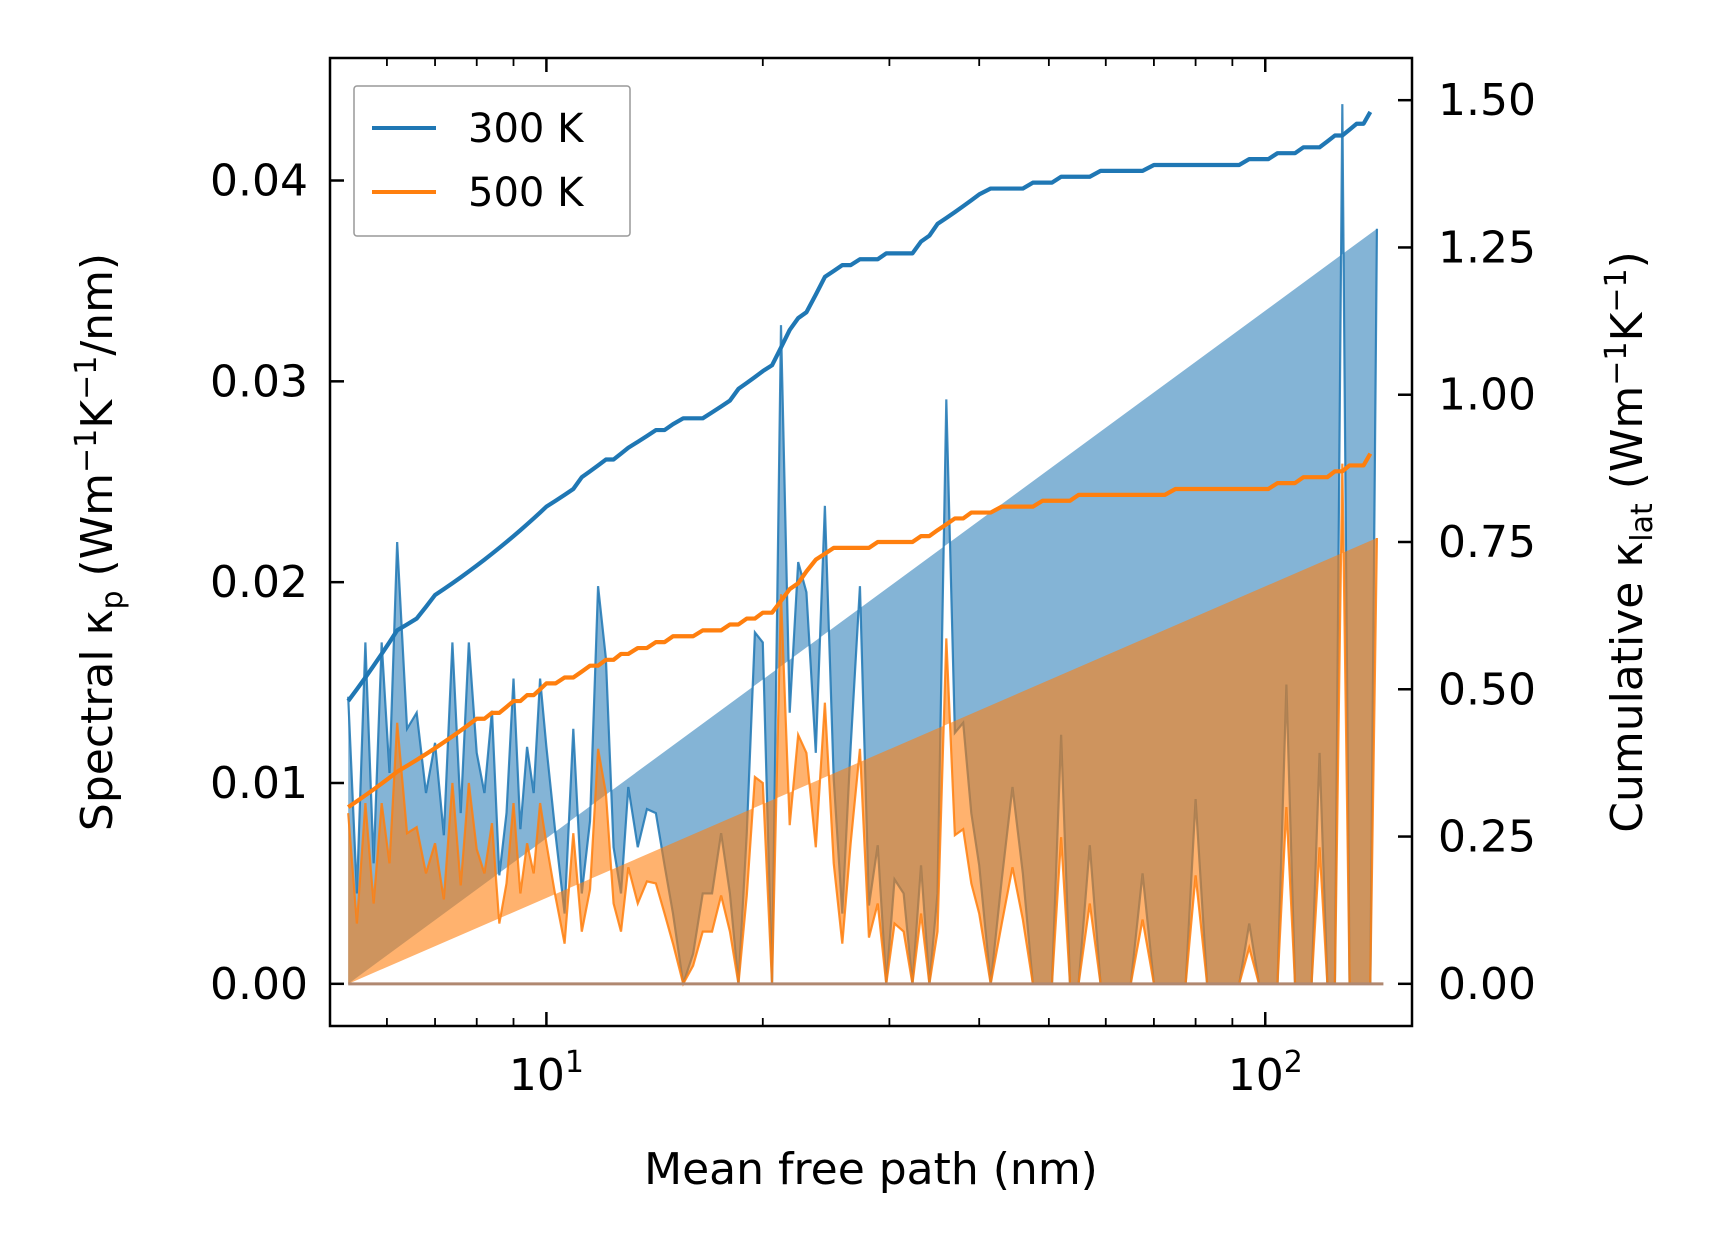 Image resolution: width=1716 pixels, height=1259 pixels. Describe the element at coordinates (1487, 984) in the screenshot. I see `right-y-tick-label-0: 0.00` at that location.